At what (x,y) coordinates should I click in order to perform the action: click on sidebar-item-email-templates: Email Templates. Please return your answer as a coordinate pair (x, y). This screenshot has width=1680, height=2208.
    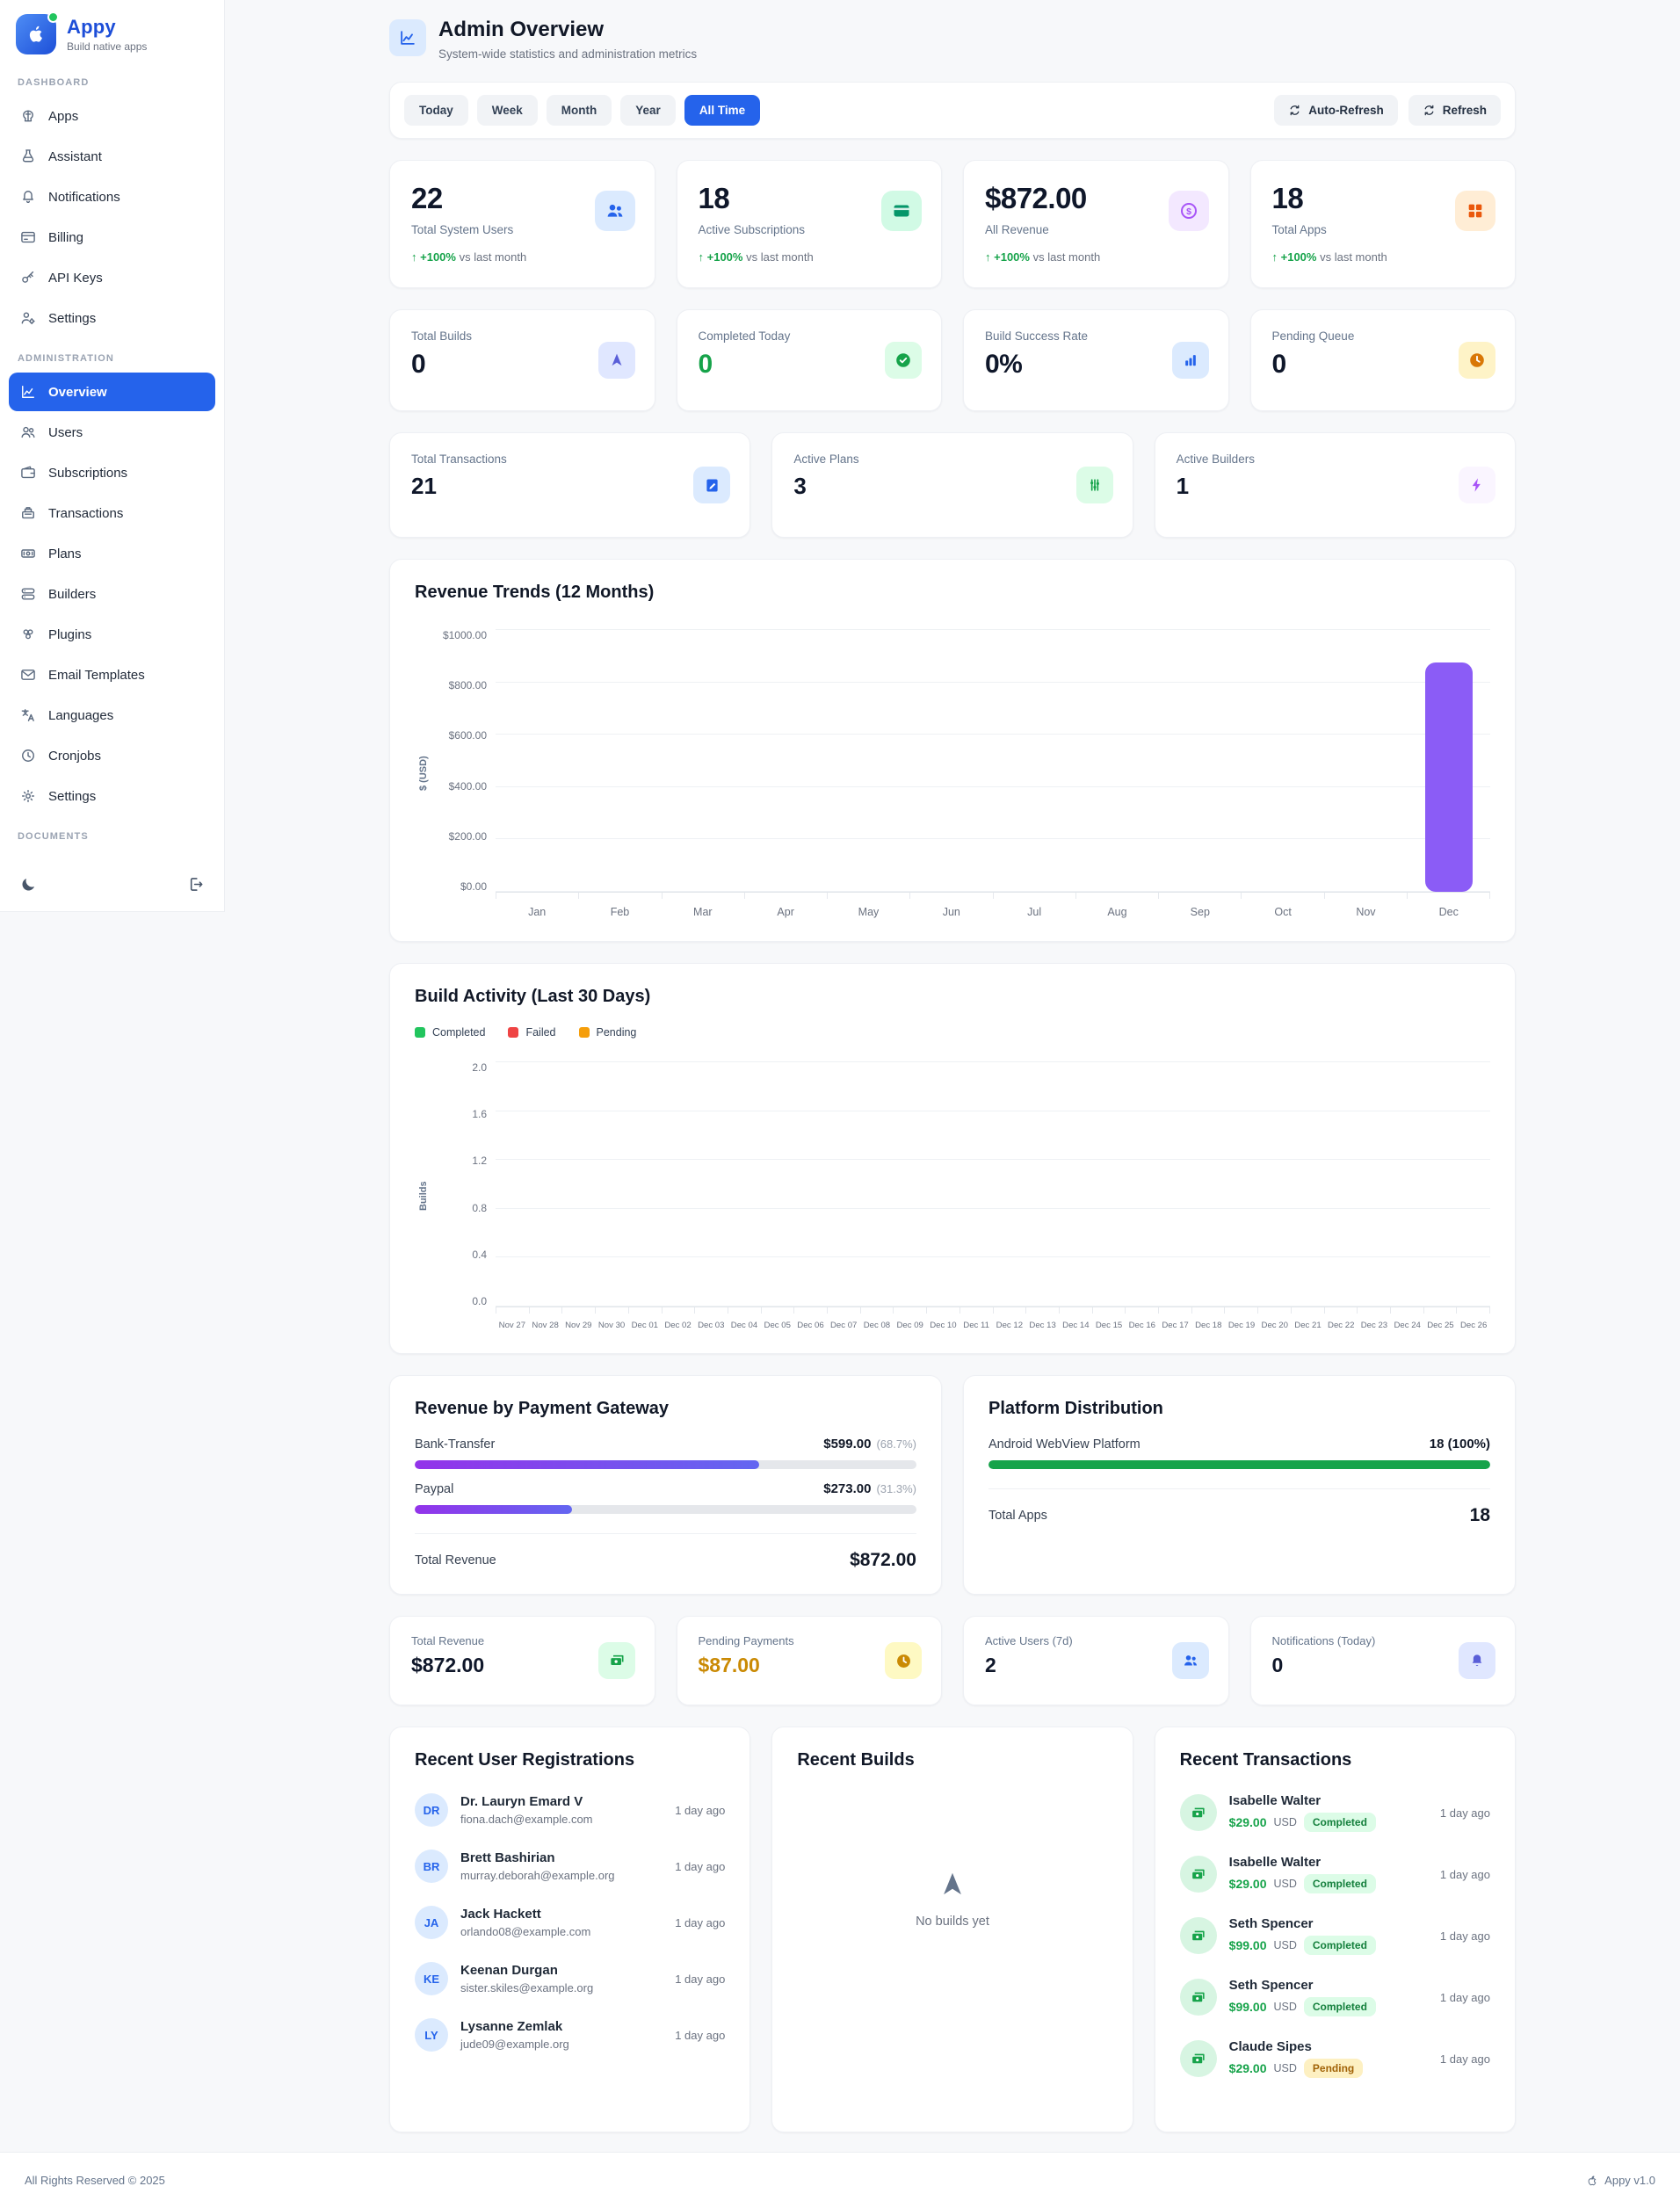
    Looking at the image, I should click on (112, 674).